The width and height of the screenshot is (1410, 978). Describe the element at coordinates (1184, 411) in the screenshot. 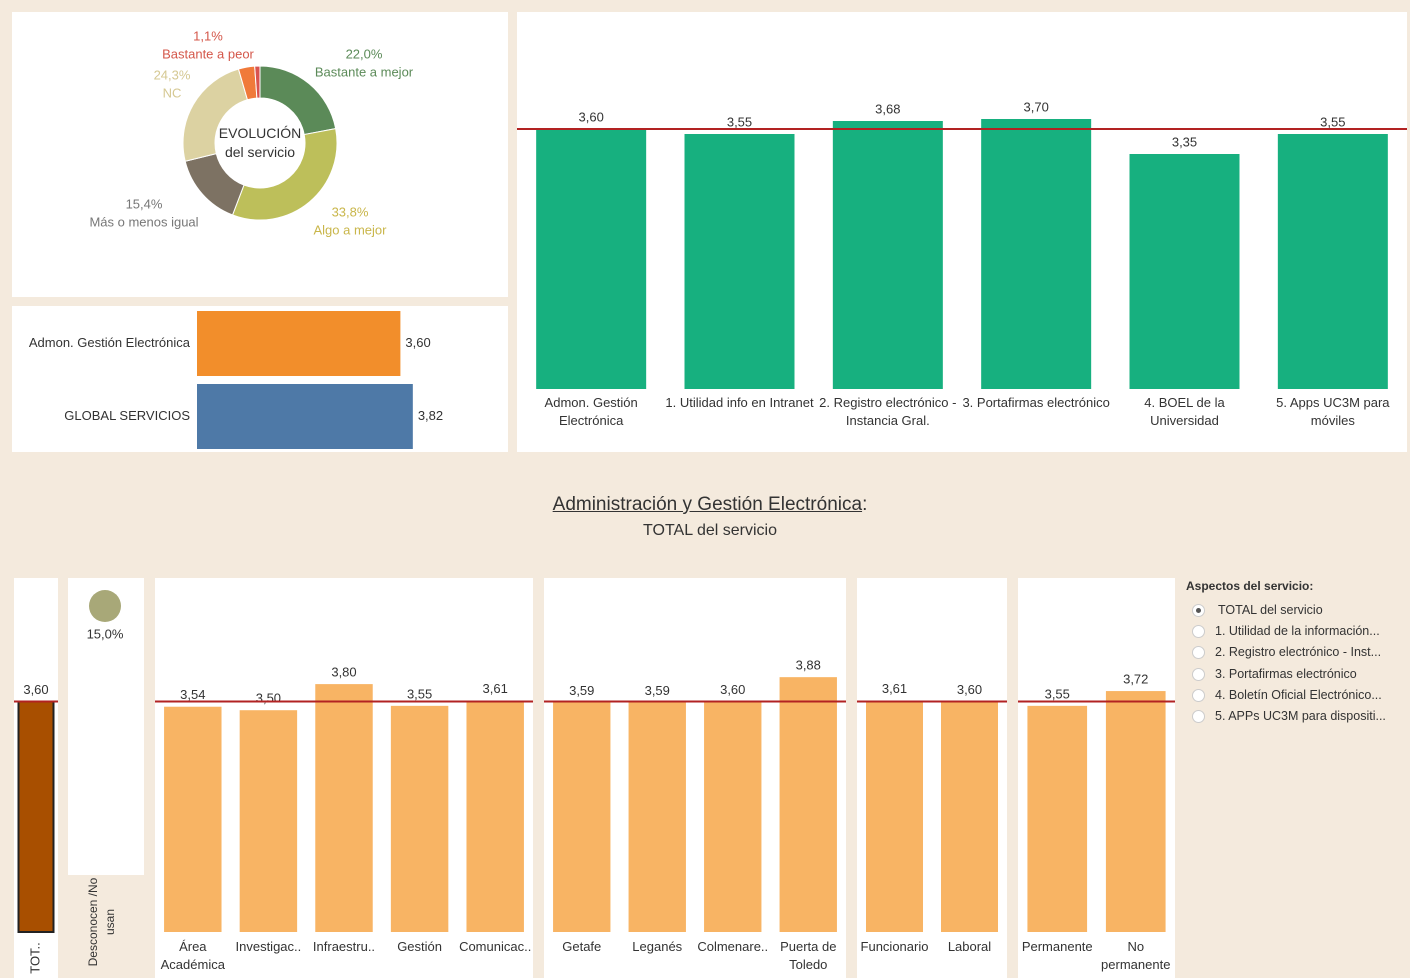

I see `bar-category: 4. BOEL de la Universidad` at that location.